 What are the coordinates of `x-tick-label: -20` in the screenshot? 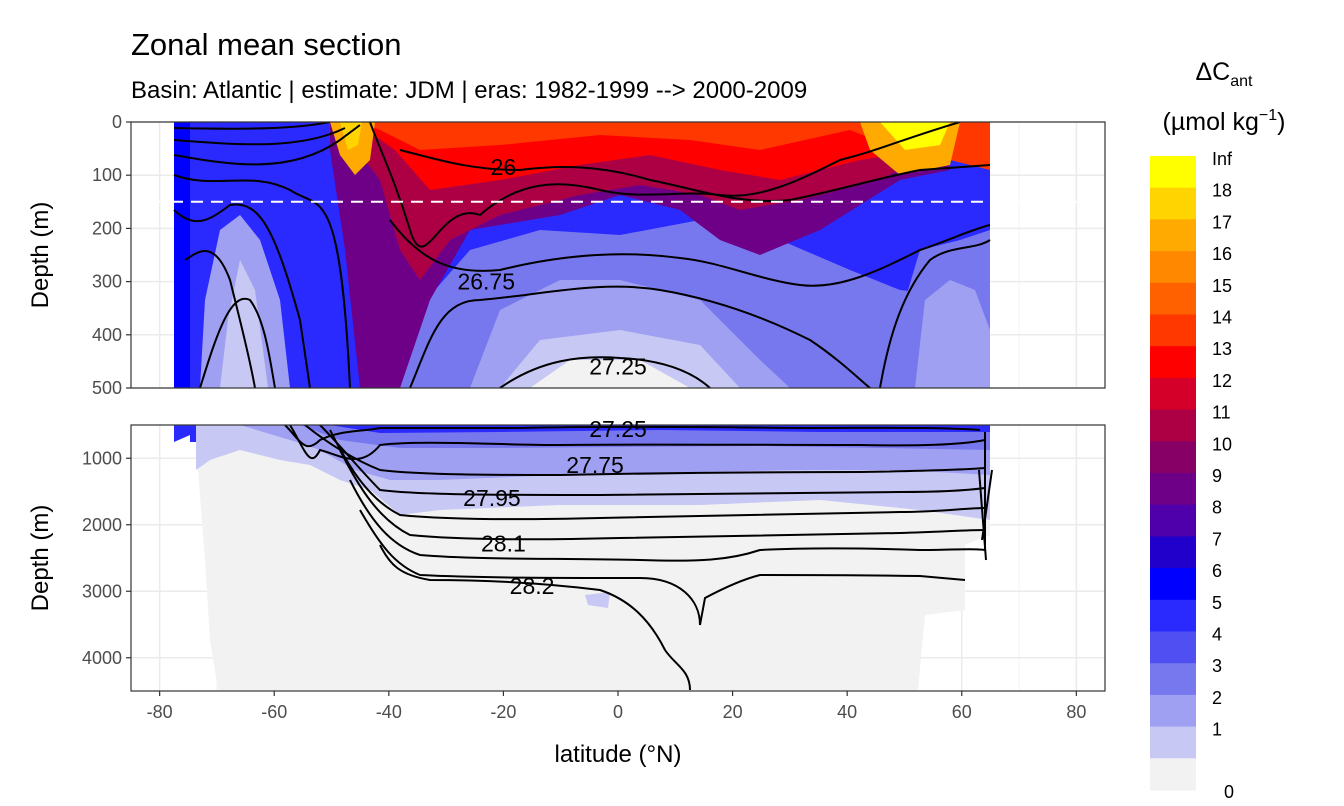 It's located at (503, 712).